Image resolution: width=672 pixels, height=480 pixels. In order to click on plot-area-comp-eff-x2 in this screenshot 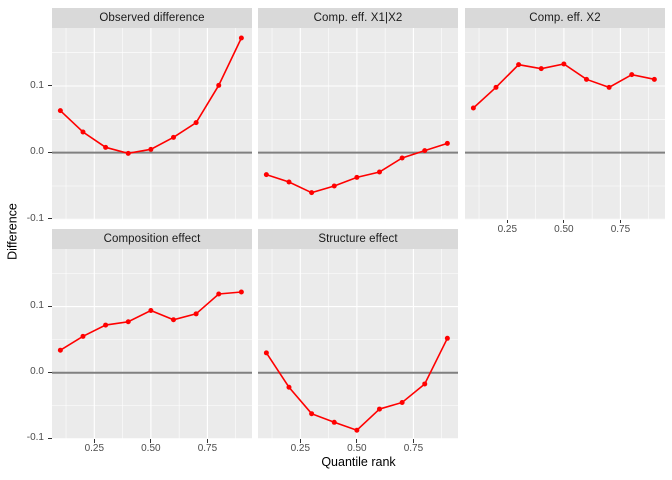, I will do `click(565, 123)`.